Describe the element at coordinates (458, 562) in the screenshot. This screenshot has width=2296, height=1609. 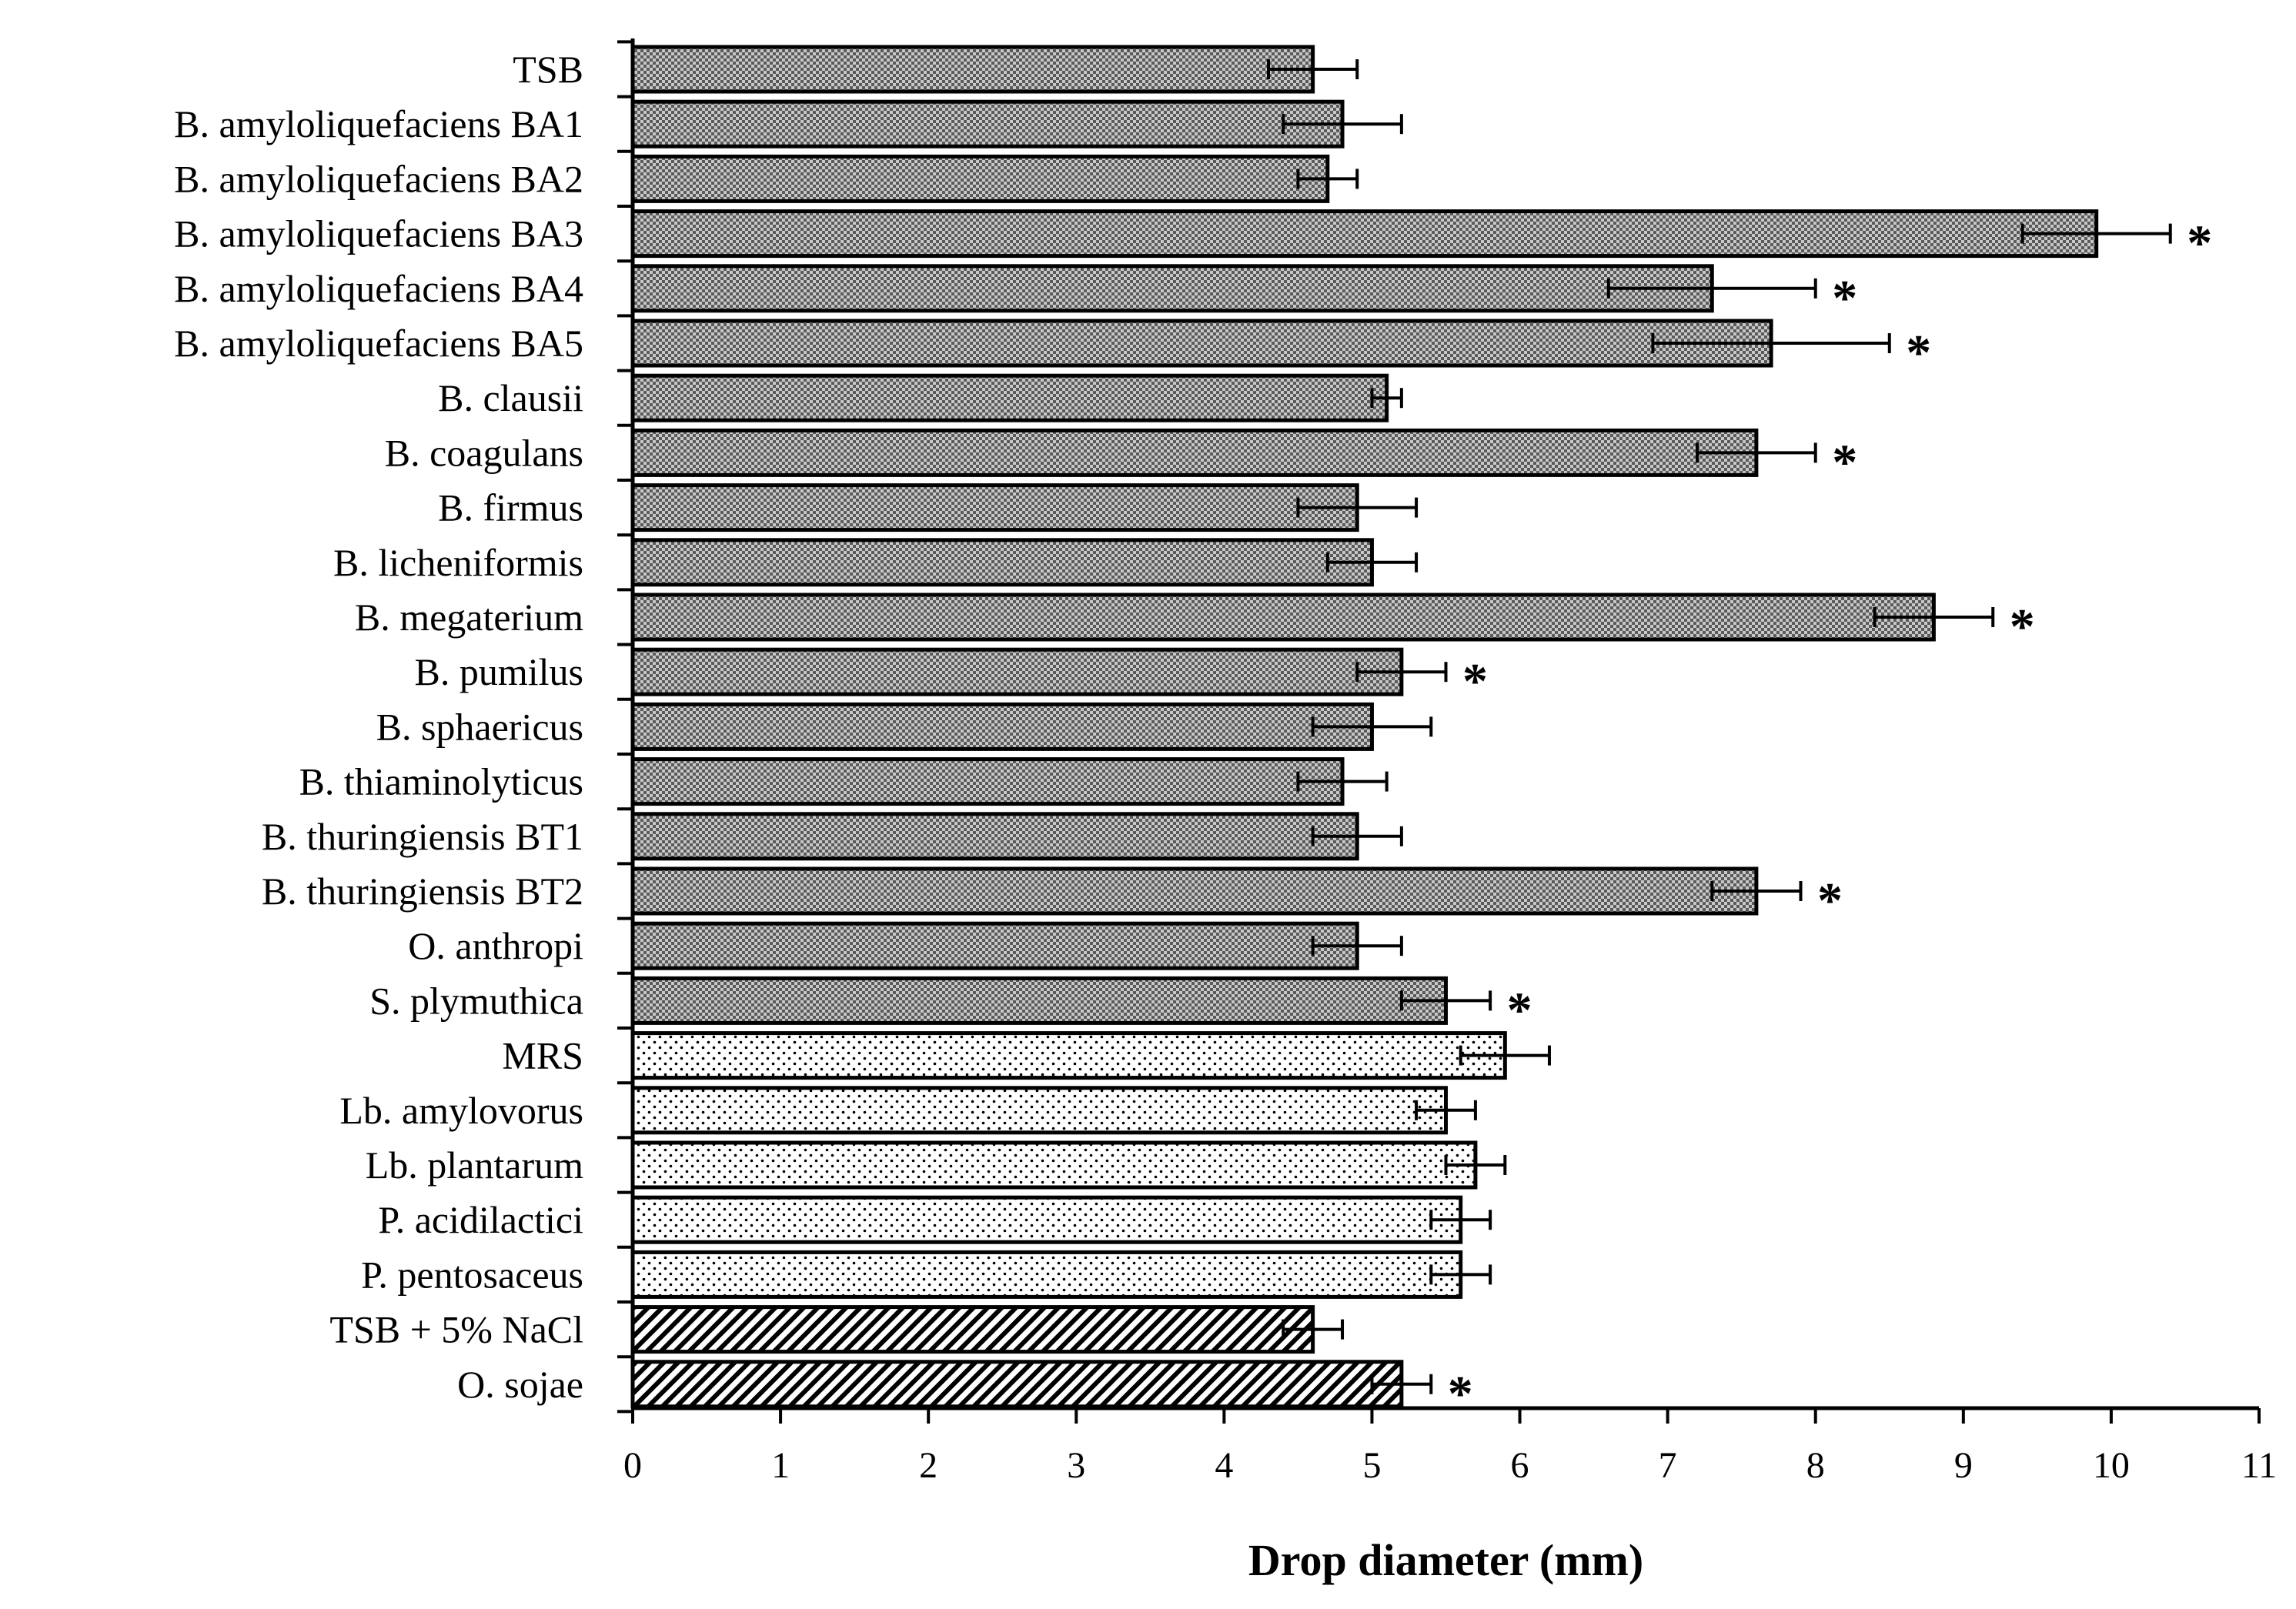
I see `category-label: B. licheniformis` at that location.